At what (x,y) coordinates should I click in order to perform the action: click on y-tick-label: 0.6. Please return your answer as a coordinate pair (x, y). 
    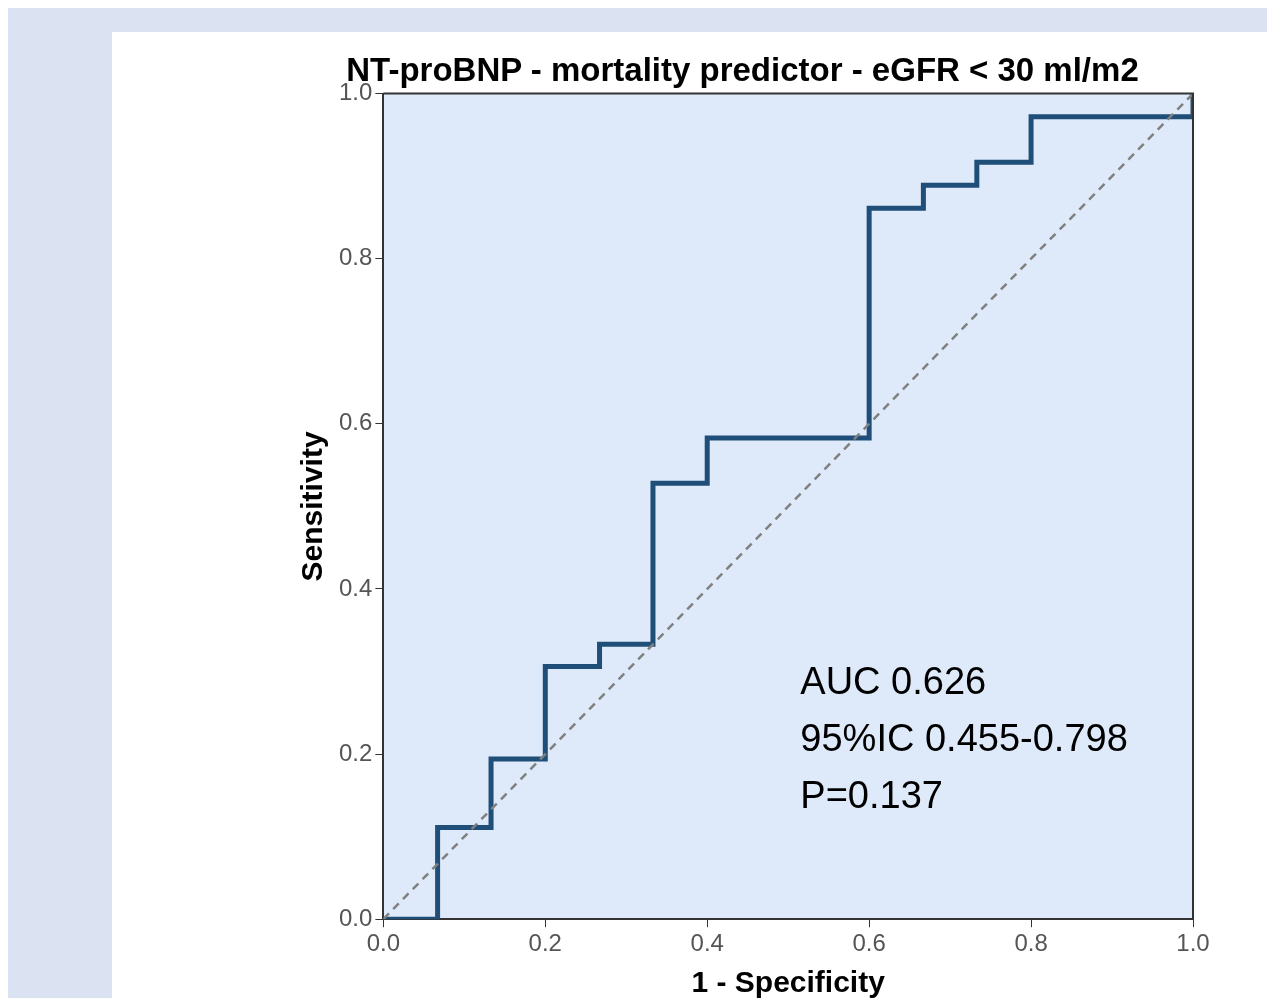
    Looking at the image, I should click on (355, 422).